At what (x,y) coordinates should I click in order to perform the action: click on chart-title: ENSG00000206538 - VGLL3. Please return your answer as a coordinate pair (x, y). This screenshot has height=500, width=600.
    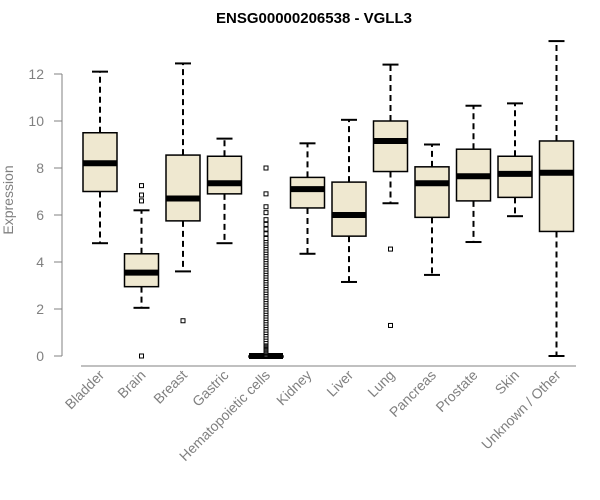
    Looking at the image, I should click on (314, 18).